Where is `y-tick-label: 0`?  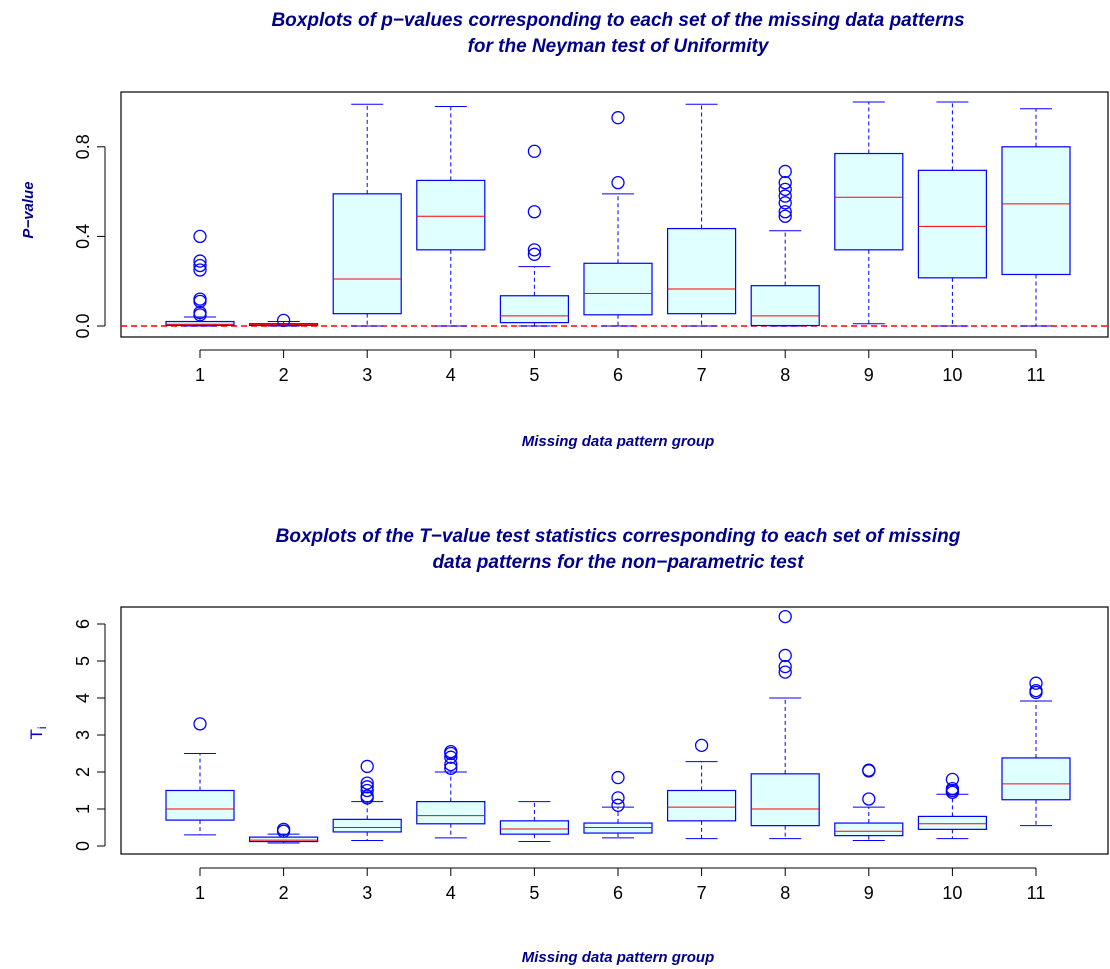
y-tick-label: 0 is located at coordinates (83, 846).